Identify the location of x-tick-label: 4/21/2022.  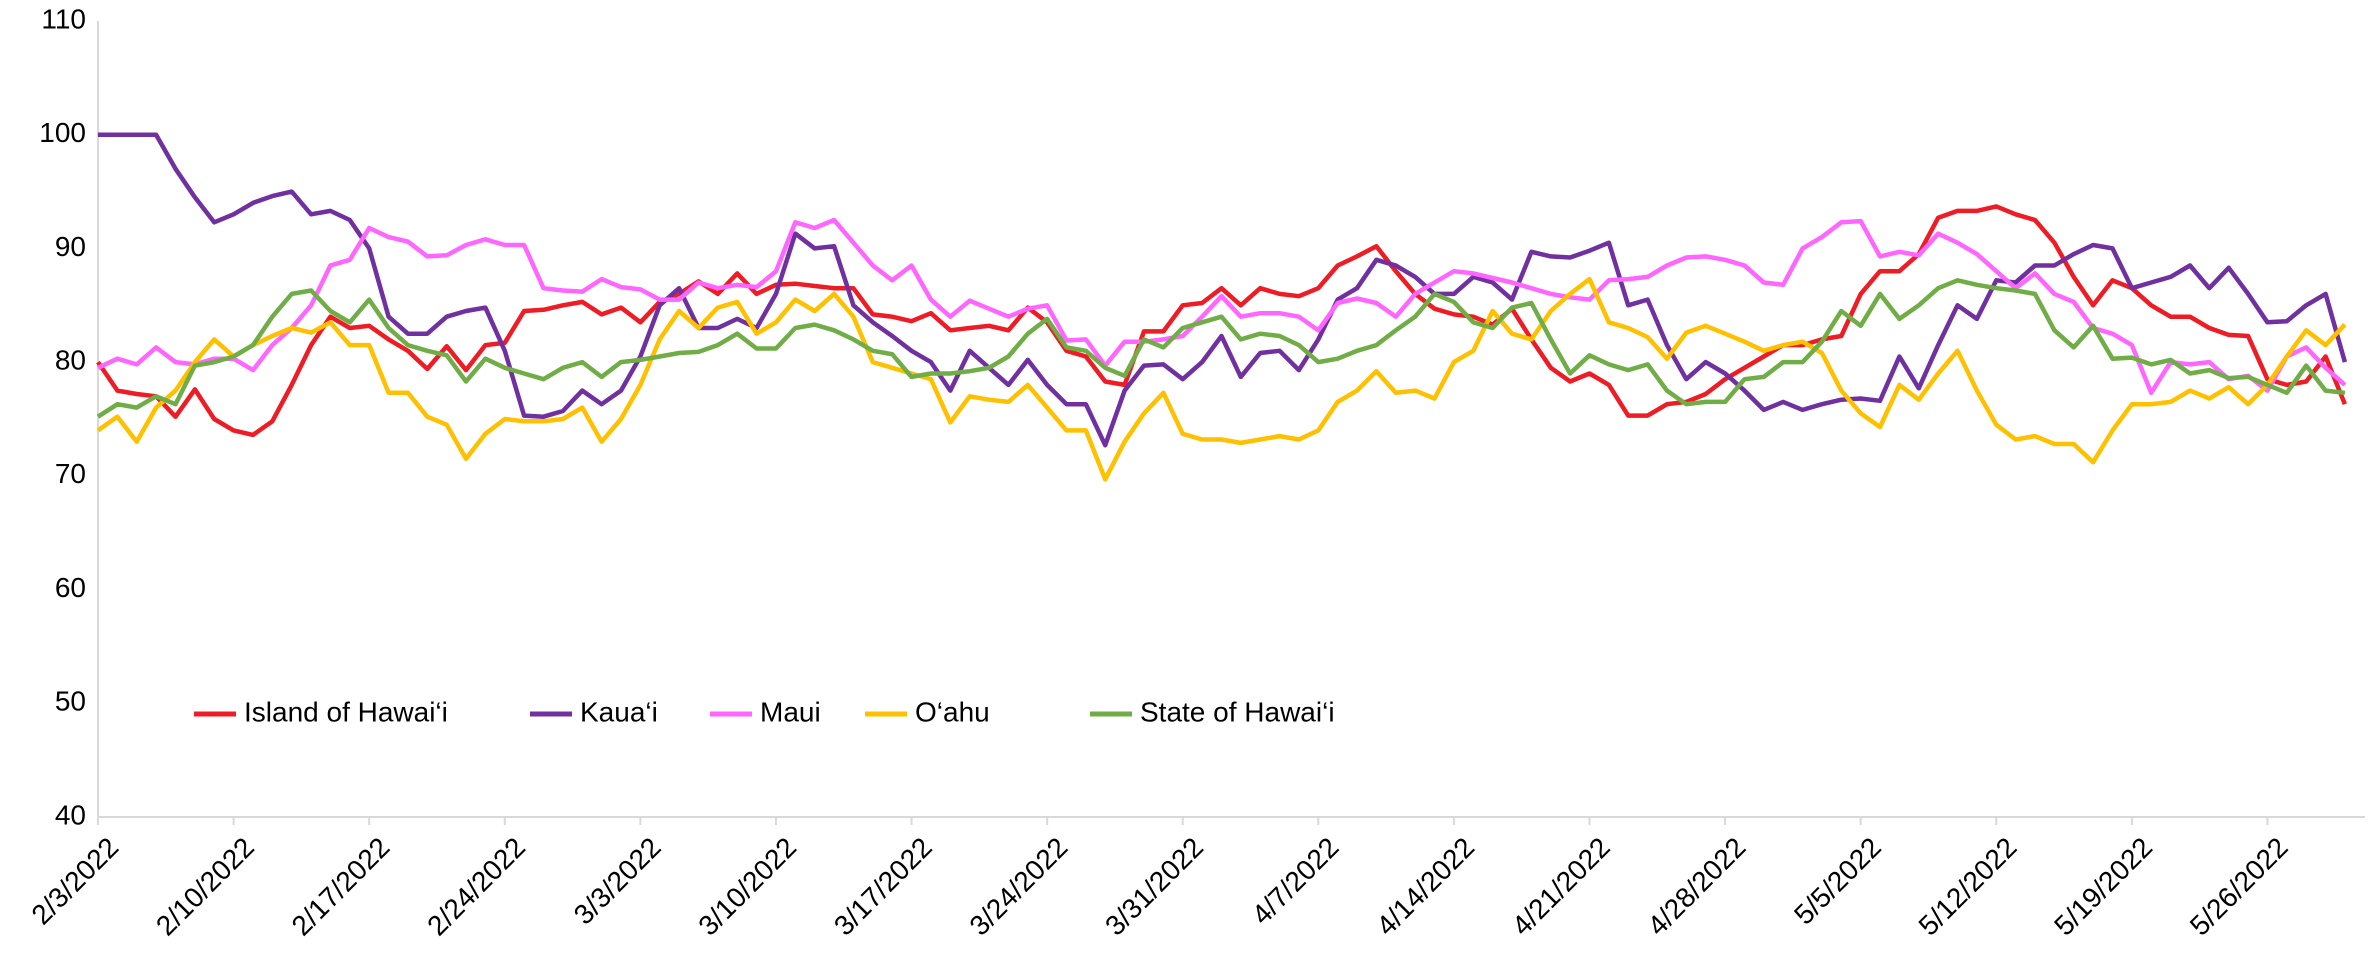
(1561, 886).